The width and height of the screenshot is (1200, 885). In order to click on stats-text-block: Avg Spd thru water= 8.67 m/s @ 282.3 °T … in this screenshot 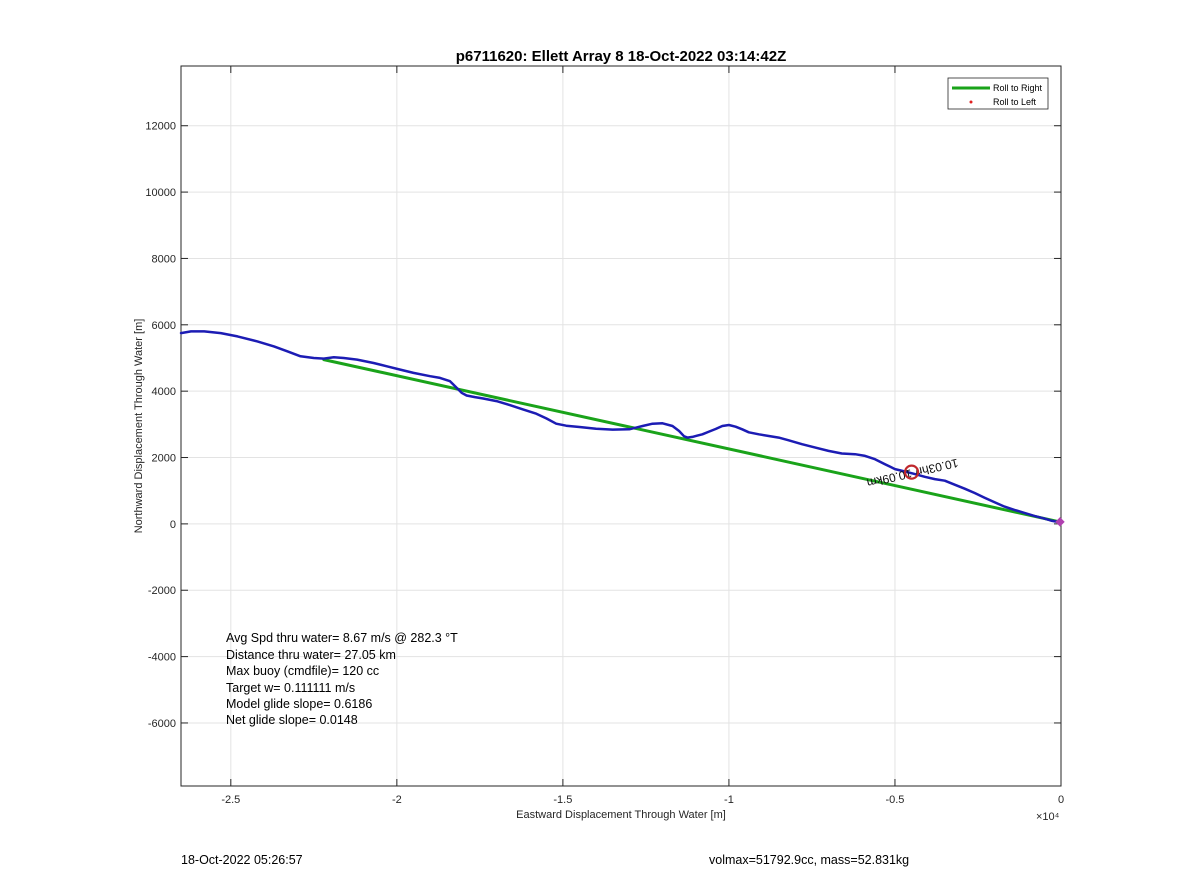, I will do `click(342, 679)`.